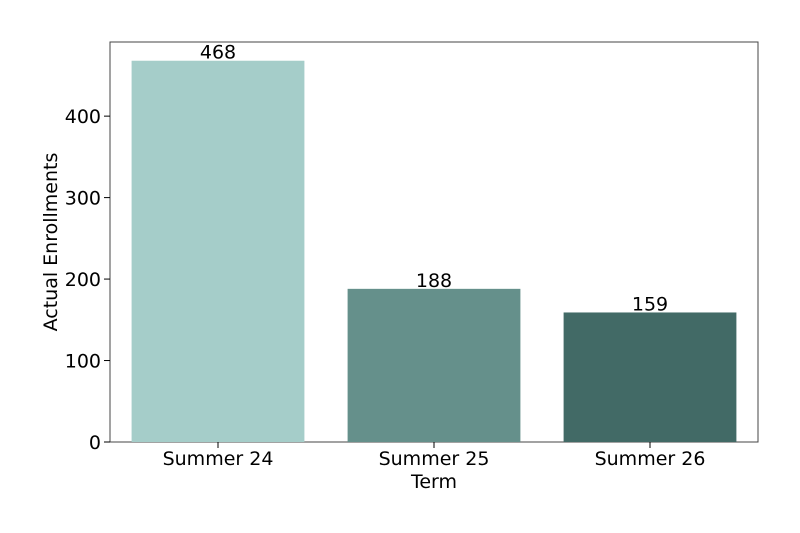 The image size is (800, 533). Describe the element at coordinates (83, 117) in the screenshot. I see `y-tick-label: 400` at that location.